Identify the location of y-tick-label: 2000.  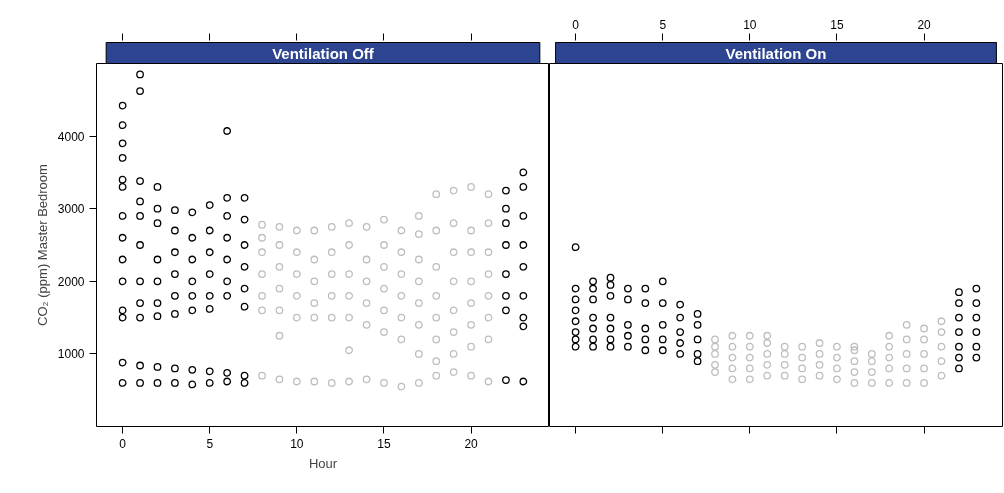
(71, 281).